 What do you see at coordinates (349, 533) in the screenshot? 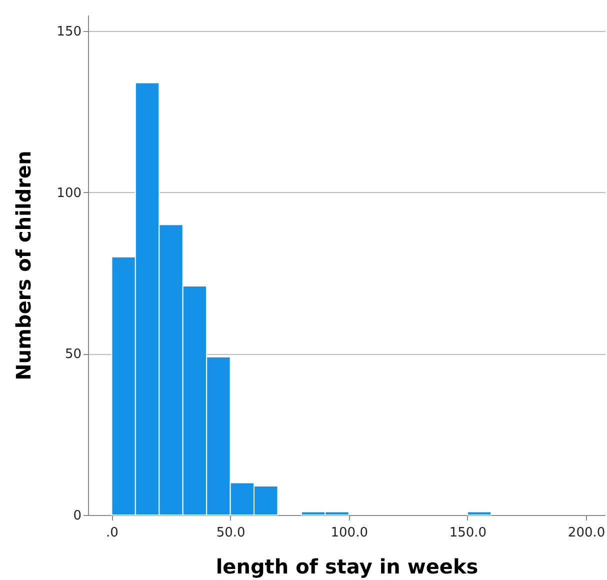
I see `x-tick-label: 100.0` at bounding box center [349, 533].